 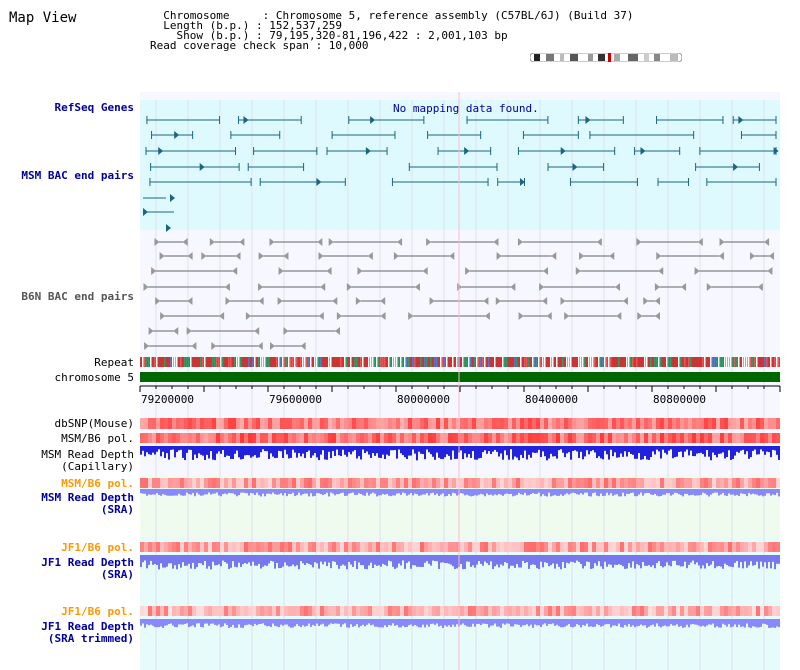 I want to click on axis-tick-label: 80000000, so click(x=423, y=399).